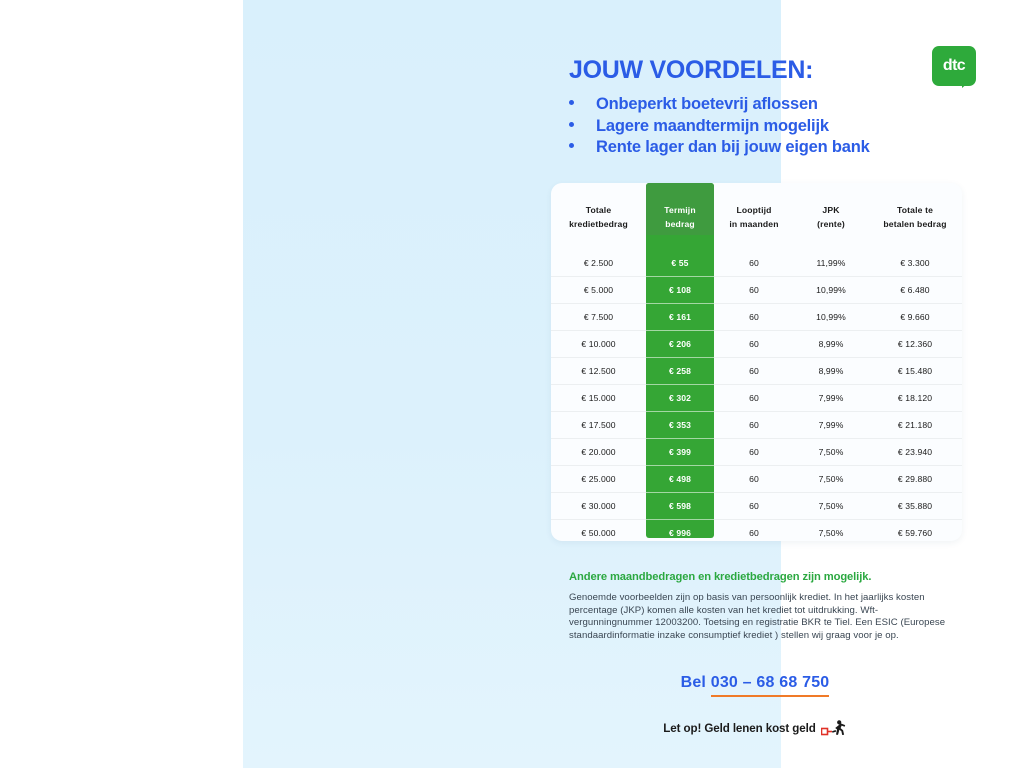  What do you see at coordinates (680, 290) in the screenshot?
I see `table-cell: € 108` at bounding box center [680, 290].